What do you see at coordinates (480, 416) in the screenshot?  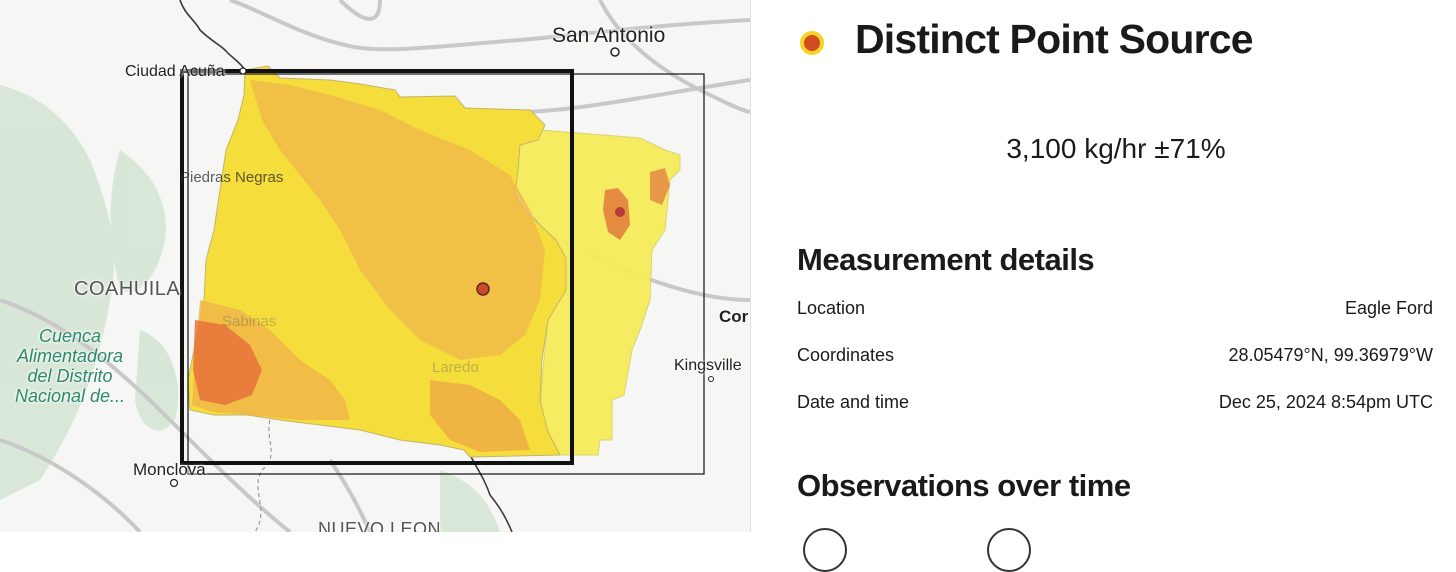 I see `plume-mid-zone-s` at bounding box center [480, 416].